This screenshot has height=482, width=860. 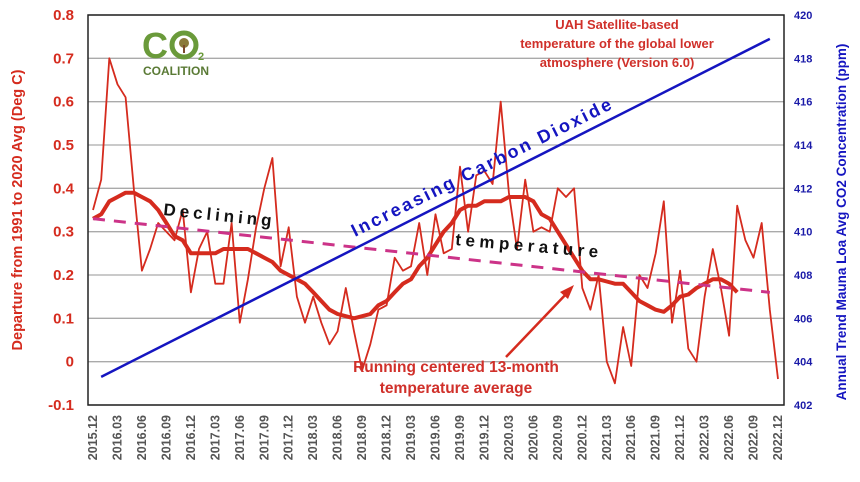 I want to click on annotation-temperature: temperature, so click(x=529, y=246).